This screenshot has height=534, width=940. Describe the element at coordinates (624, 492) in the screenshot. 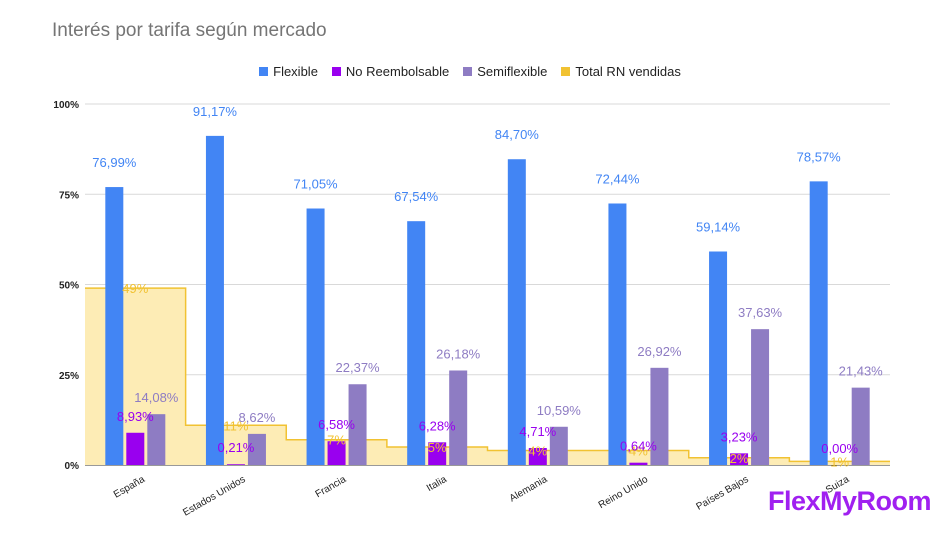

I see `x-tick-label: Reino Unido` at that location.